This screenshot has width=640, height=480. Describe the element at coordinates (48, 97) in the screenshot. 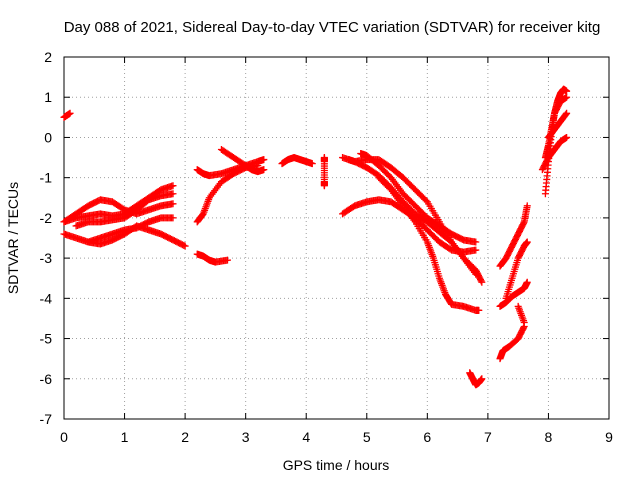

I see `y-tick-label: 1` at that location.